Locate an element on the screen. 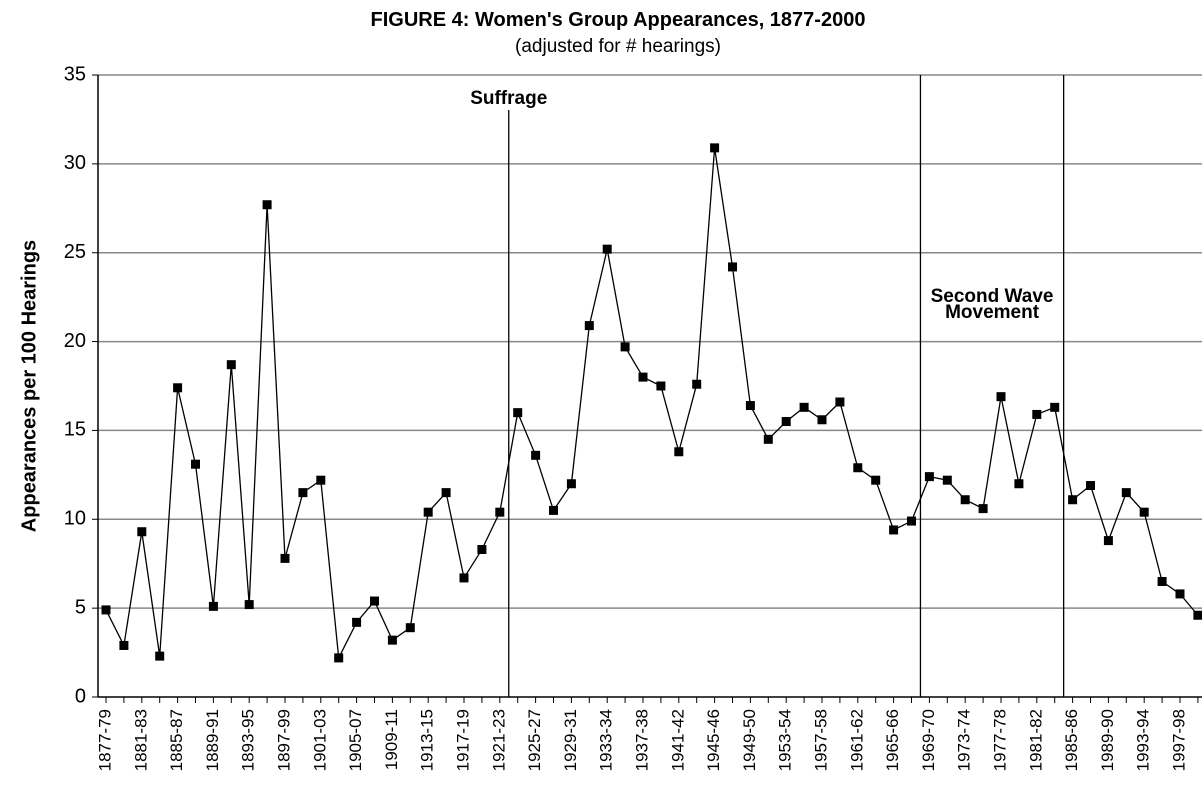  x-tick-label: 1981-82 is located at coordinates (1035, 740).